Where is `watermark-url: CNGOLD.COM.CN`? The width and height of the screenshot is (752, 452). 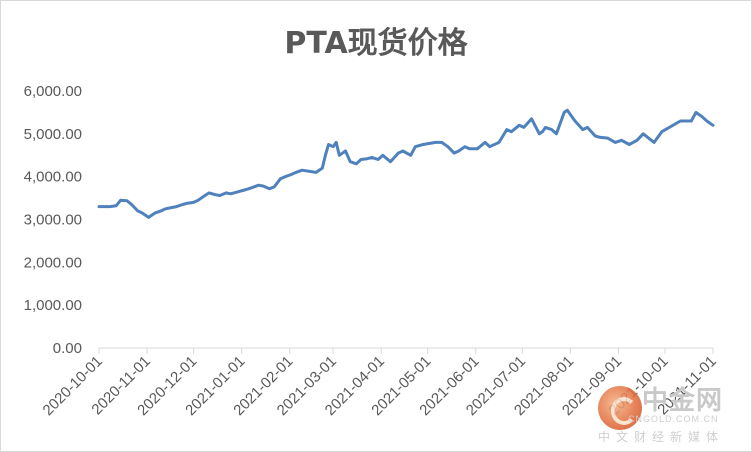
watermark-url: CNGOLD.COM.CN is located at coordinates (673, 419).